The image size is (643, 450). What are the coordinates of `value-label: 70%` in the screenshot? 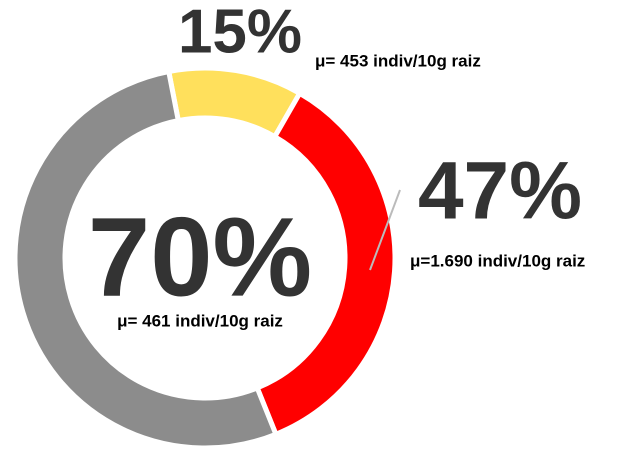 It's located at (200, 257).